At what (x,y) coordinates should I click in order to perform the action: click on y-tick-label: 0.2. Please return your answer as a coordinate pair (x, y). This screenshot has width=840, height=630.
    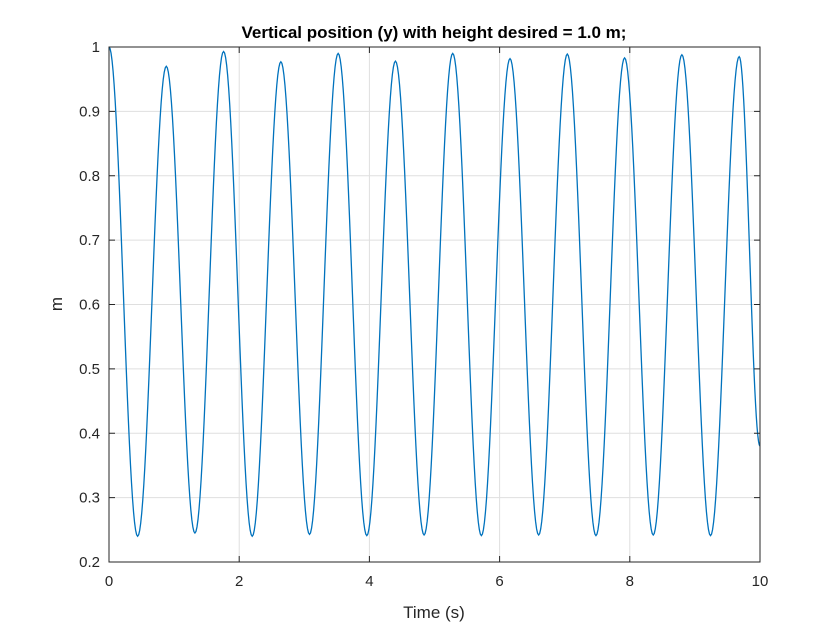
    Looking at the image, I should click on (89, 562).